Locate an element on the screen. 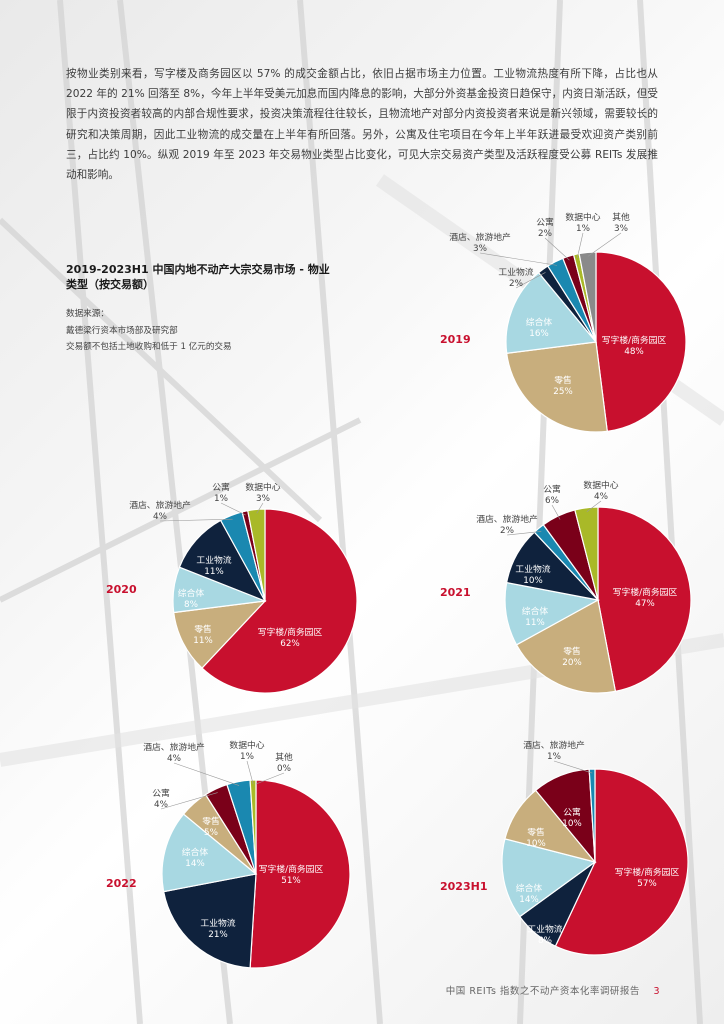  slice-value: 0% is located at coordinates (284, 769).